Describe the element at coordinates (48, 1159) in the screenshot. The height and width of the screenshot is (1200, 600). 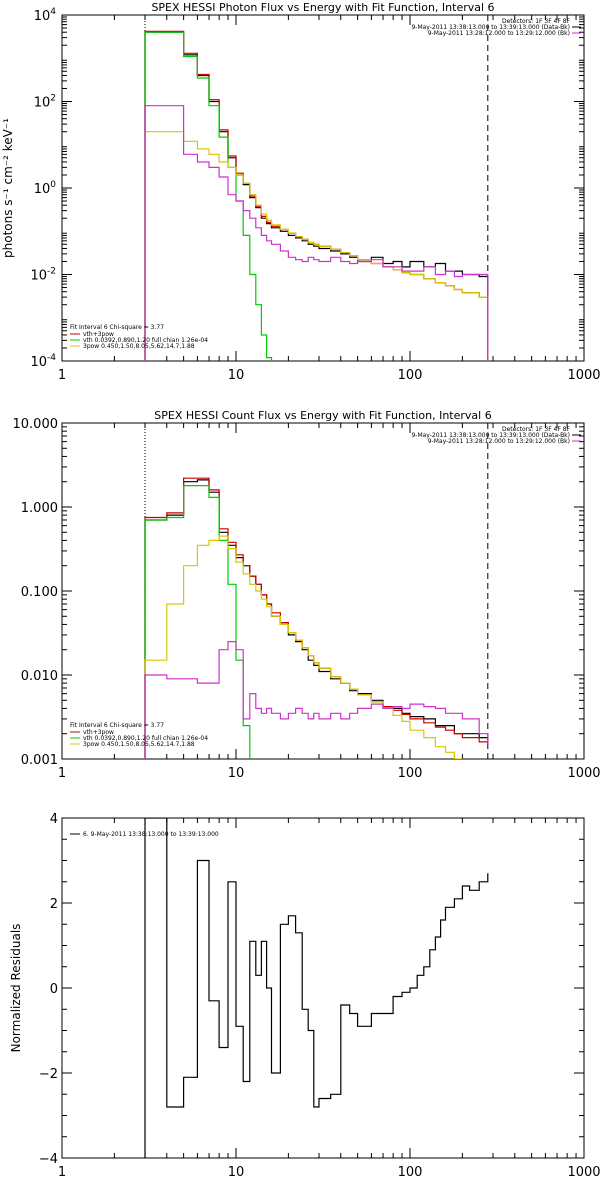
I see `y-tick-label: −4` at that location.